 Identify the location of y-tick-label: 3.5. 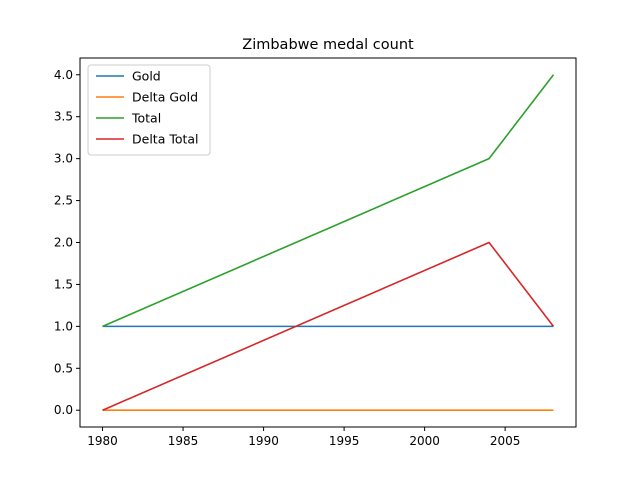
(63, 117).